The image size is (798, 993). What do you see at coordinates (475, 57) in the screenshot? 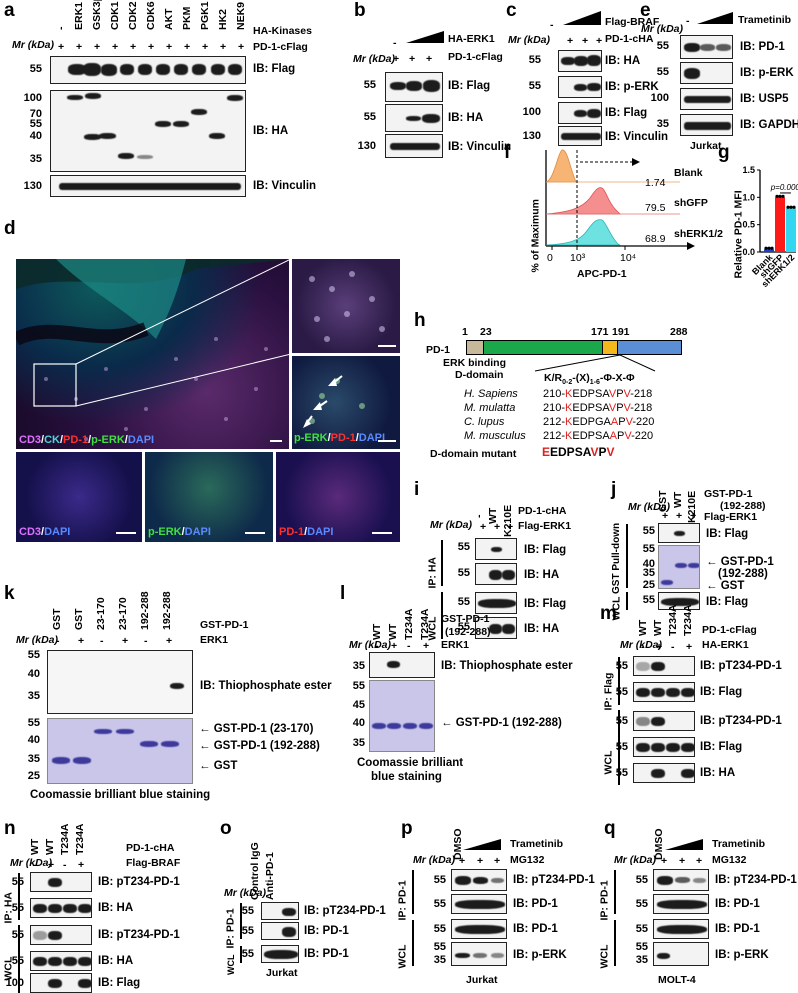
I see `row-label: PD-1-cFlag` at bounding box center [475, 57].